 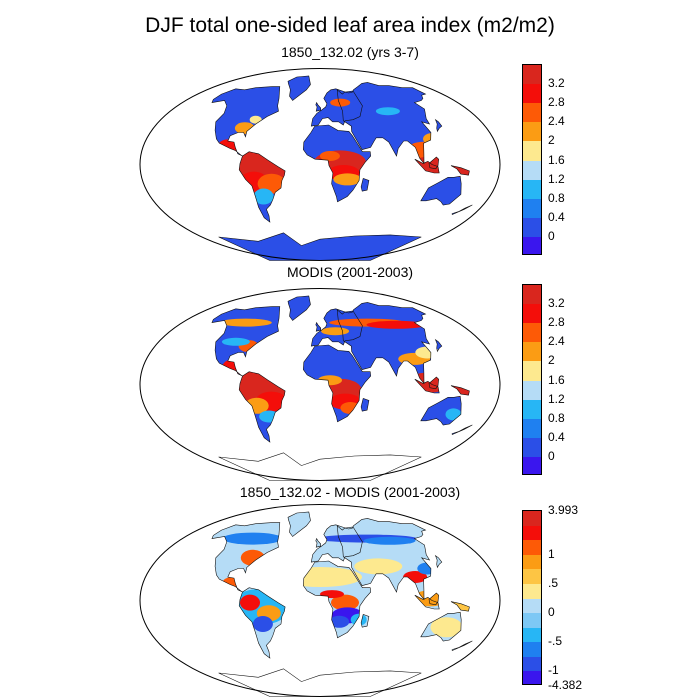 What do you see at coordinates (553, 582) in the screenshot?
I see `colorbar-label: .5` at bounding box center [553, 582].